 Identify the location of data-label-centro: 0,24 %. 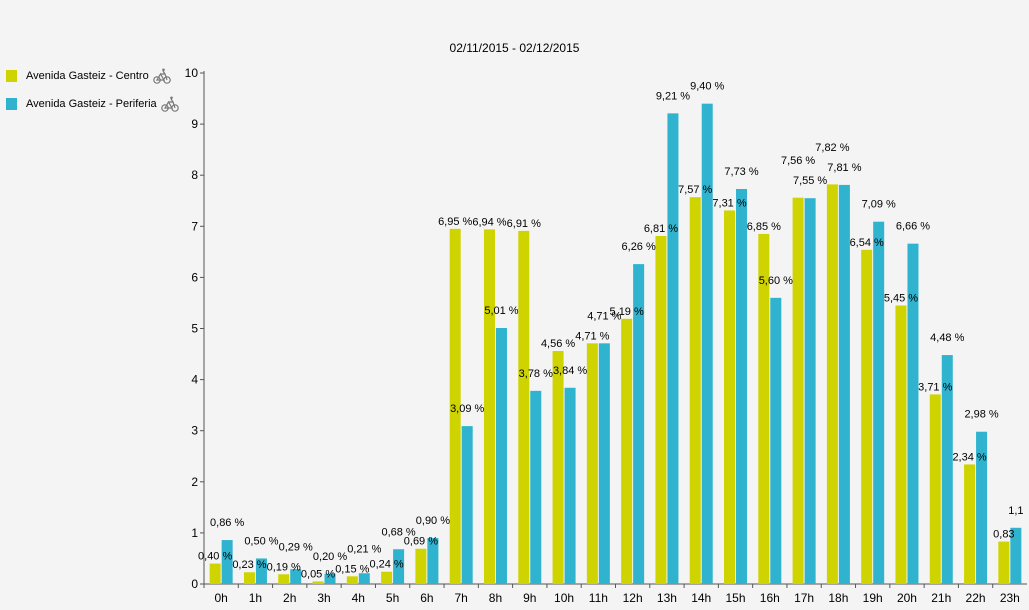
(386, 565).